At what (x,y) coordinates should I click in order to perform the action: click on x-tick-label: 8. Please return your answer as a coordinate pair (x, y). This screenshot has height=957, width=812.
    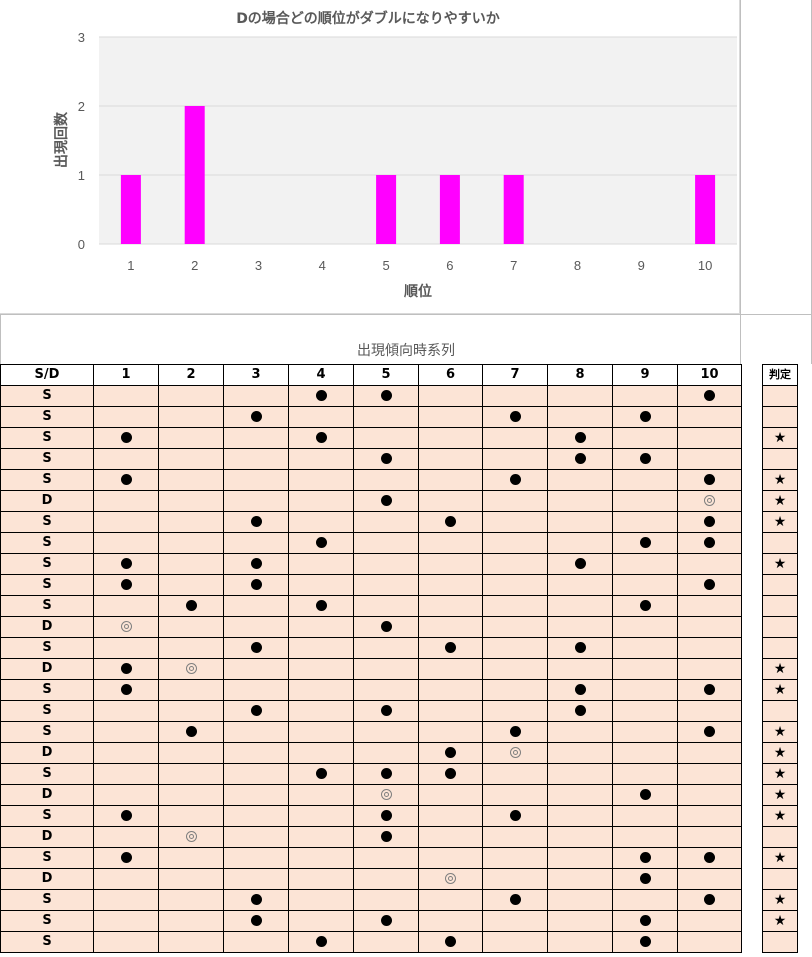
    Looking at the image, I should click on (577, 265).